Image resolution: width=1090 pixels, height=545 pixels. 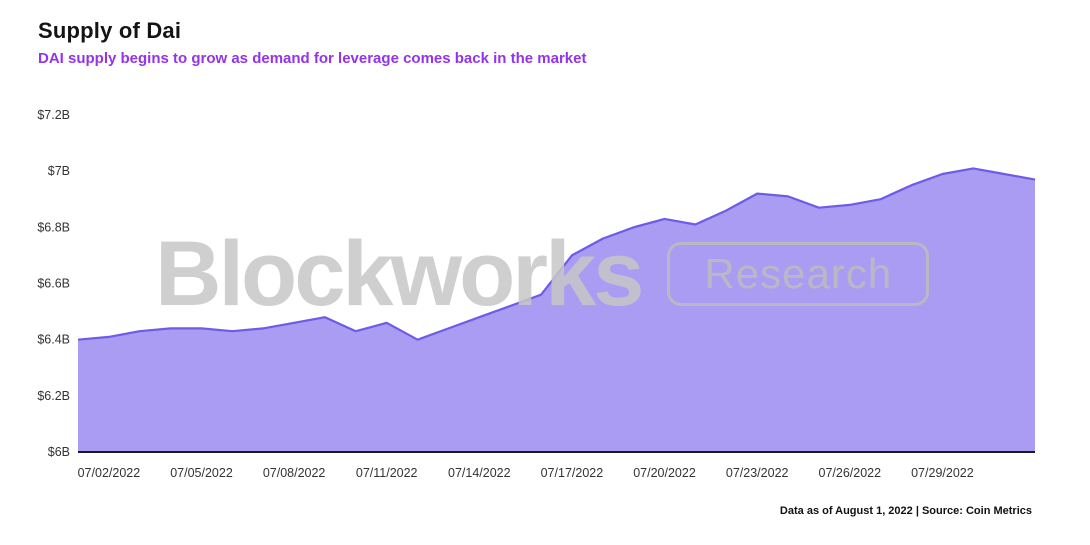 I want to click on x-axis-tick-label: 07/17/2022, so click(x=572, y=473).